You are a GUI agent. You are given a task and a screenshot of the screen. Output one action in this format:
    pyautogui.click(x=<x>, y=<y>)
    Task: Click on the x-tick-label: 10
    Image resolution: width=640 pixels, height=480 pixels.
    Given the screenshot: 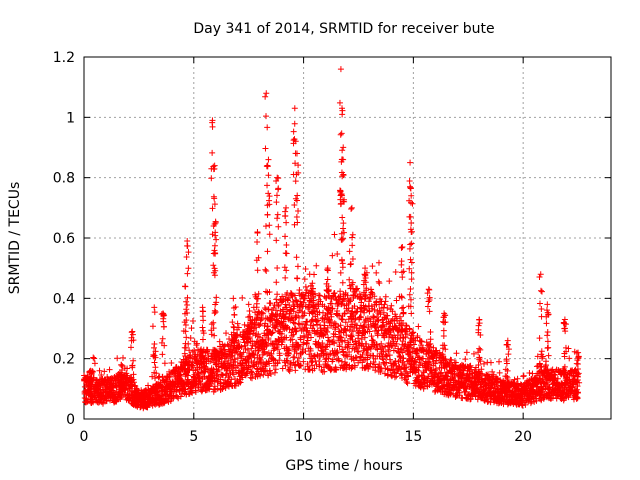 What is the action you would take?
    pyautogui.click(x=304, y=437)
    